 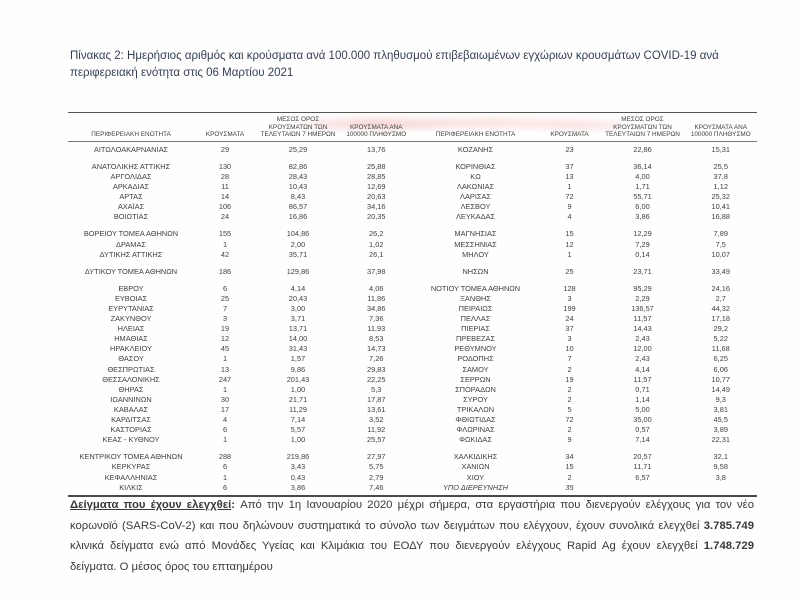 I want to click on table-row: ΔΥΤΙΚΗΣ ΑΤΤΙΚΗΣ 42 35,71 26,1, so click(x=240, y=255).